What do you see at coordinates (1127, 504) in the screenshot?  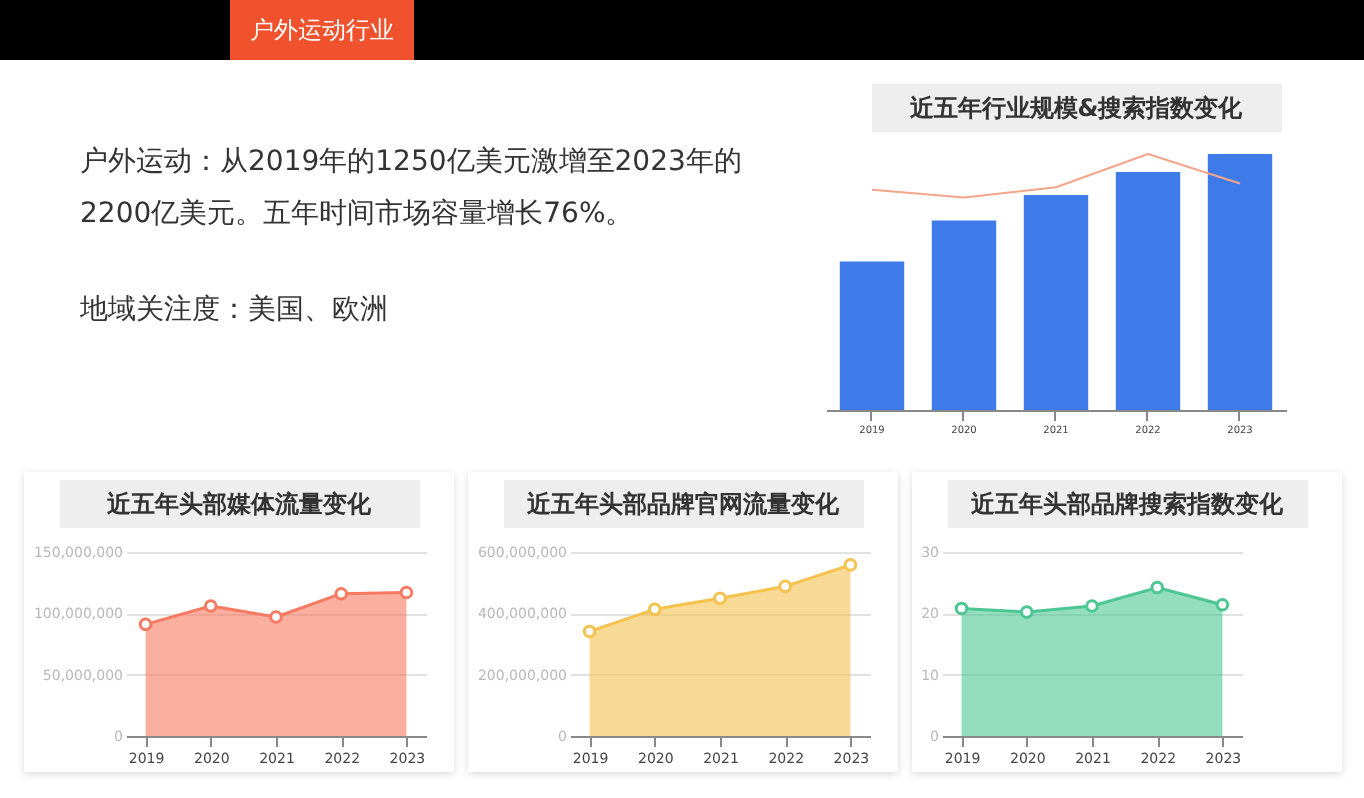 I see `chart-title: 近五年头部品牌搜索指数变化` at bounding box center [1127, 504].